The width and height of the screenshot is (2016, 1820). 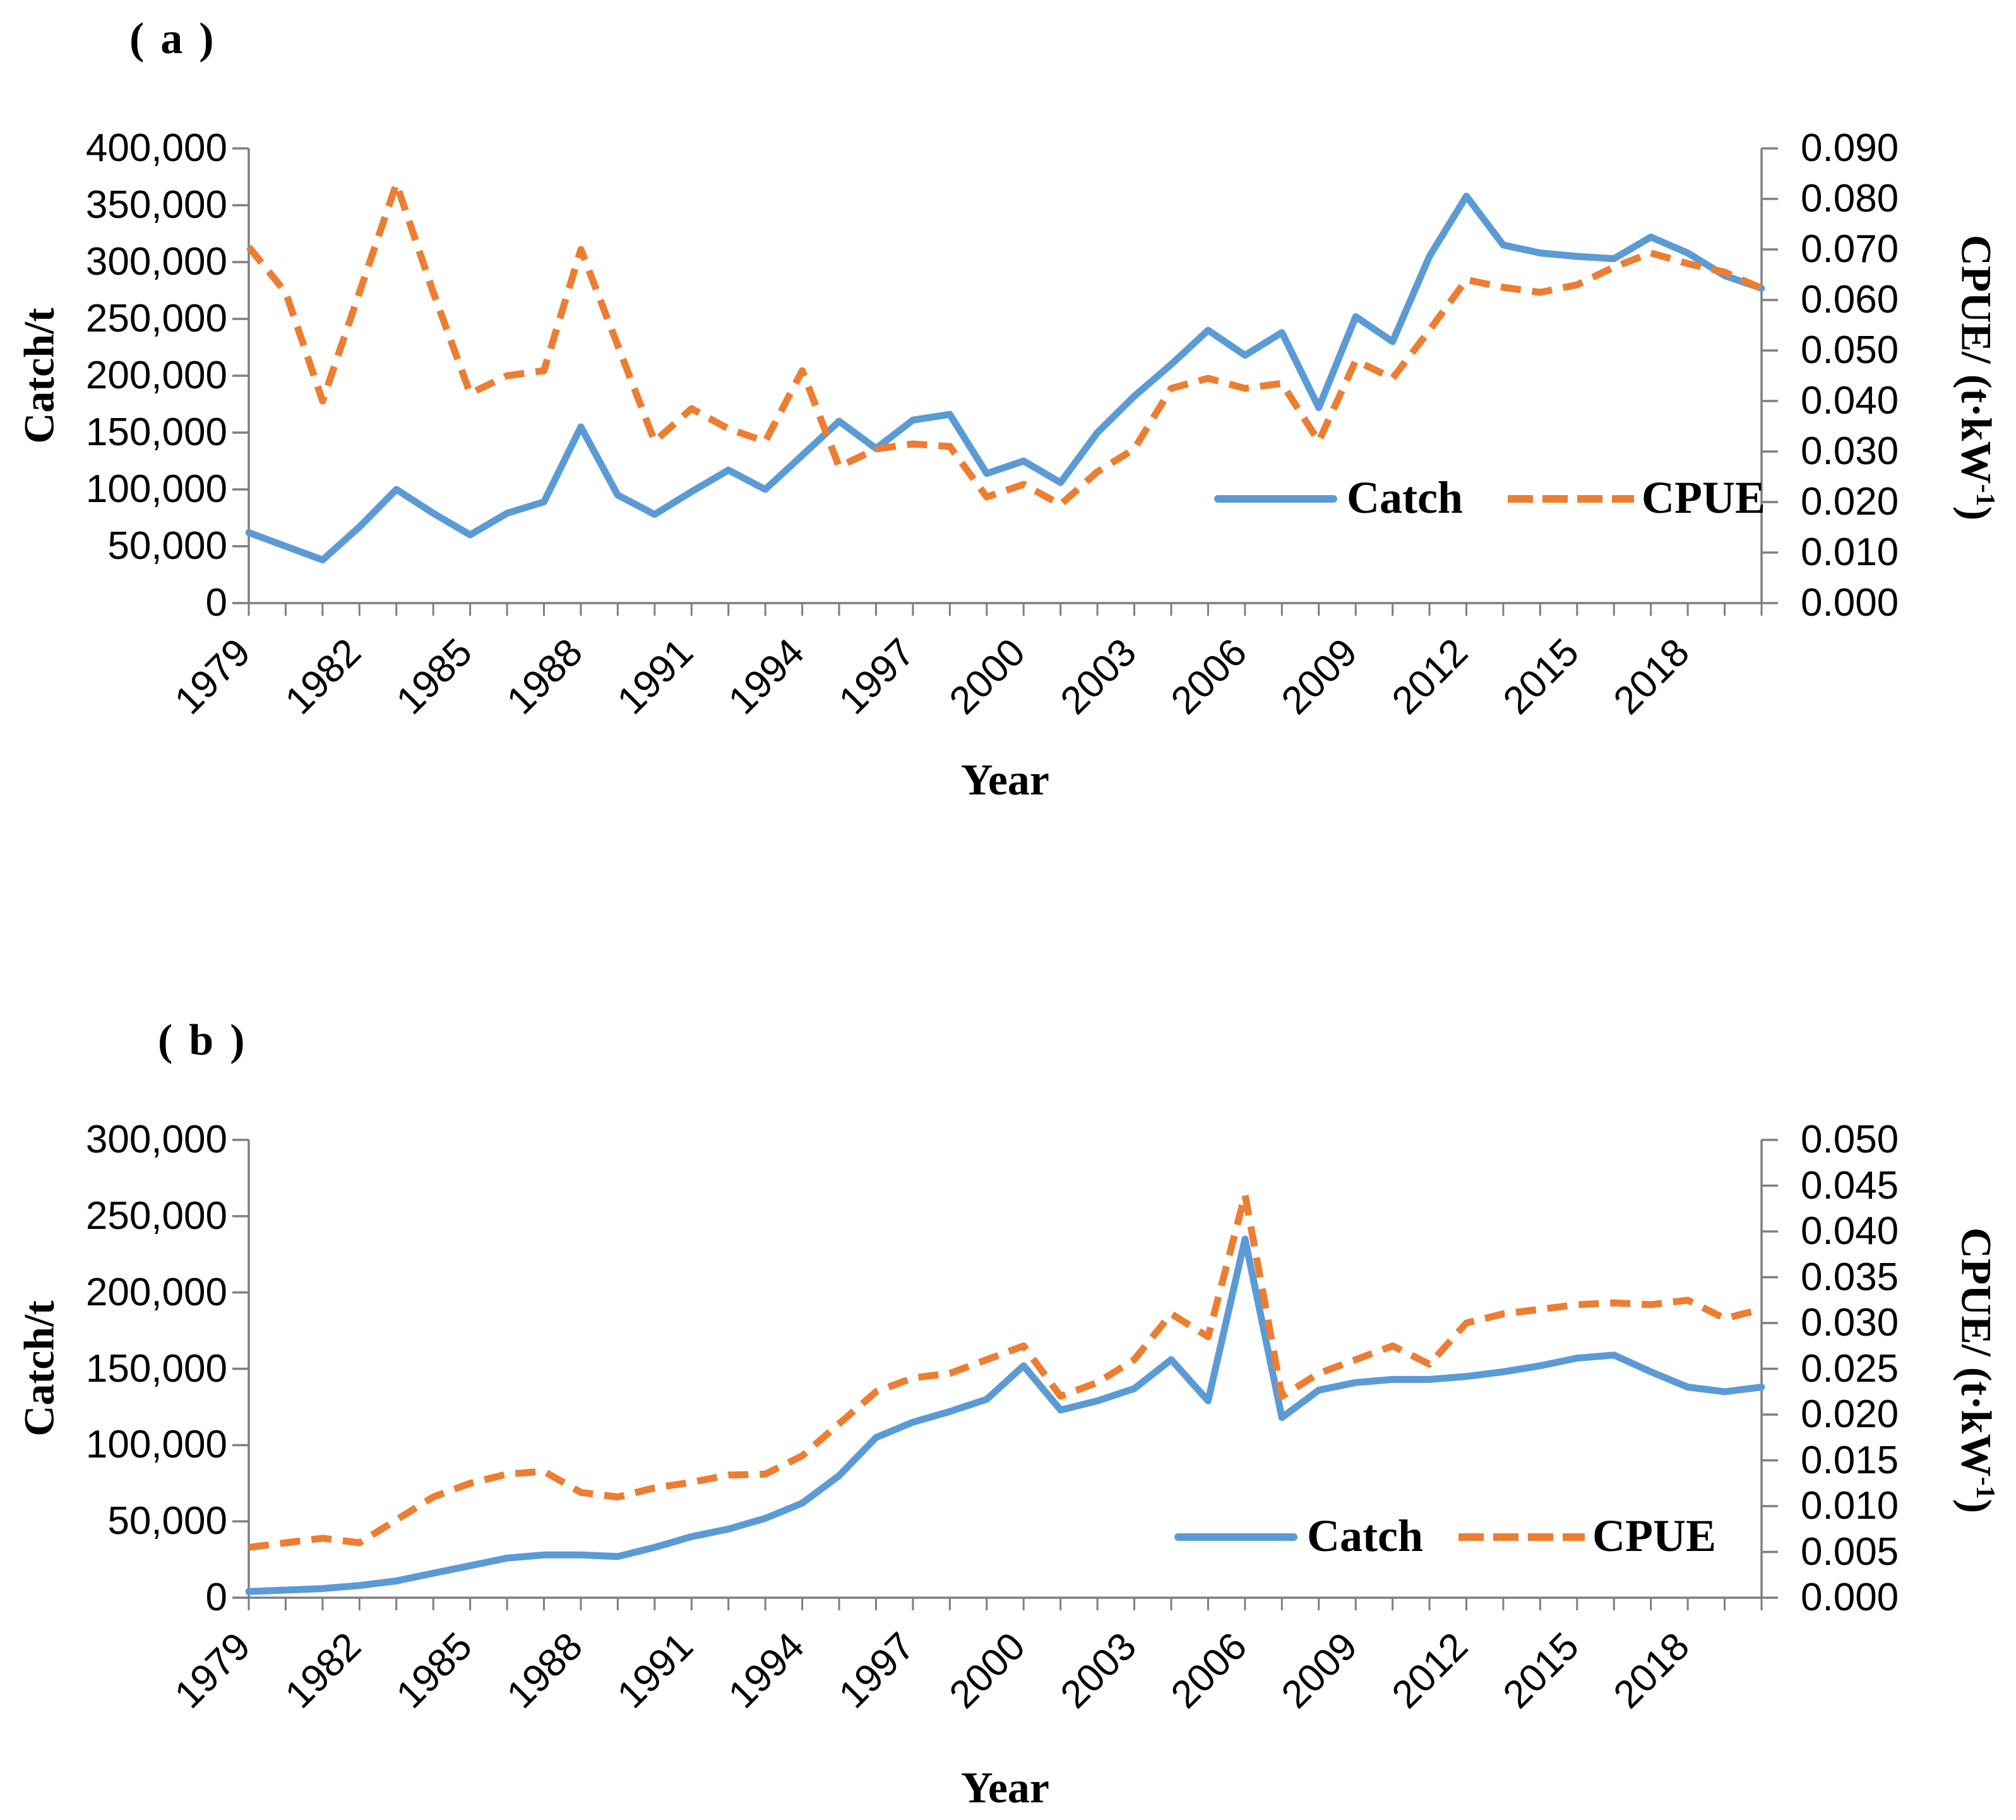 I want to click on panel-b-right-tick-label: 0.025, so click(x=1850, y=1368).